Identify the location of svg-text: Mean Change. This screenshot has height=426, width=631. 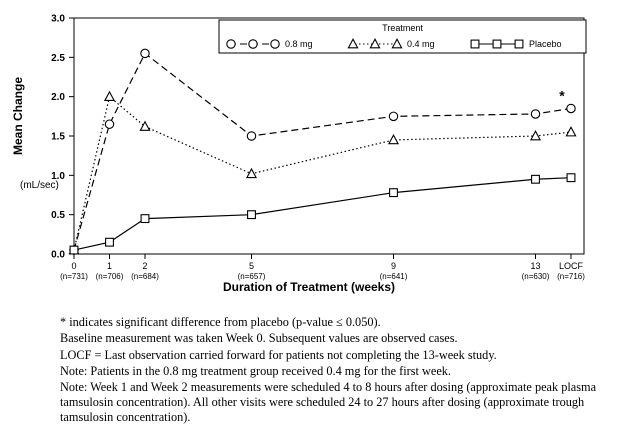
(18, 116).